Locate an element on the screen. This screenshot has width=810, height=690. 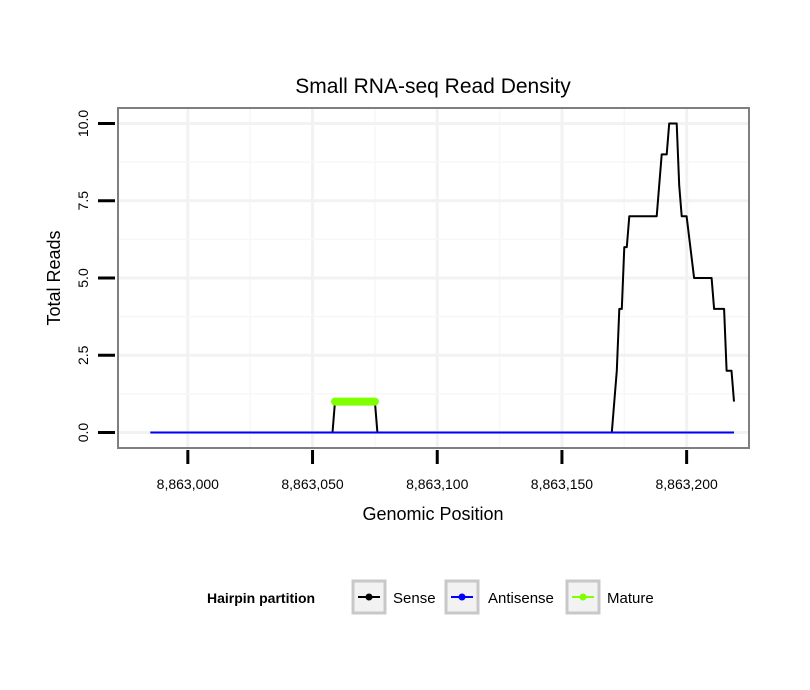
x-axis-label: Genomic Position is located at coordinates (432, 514).